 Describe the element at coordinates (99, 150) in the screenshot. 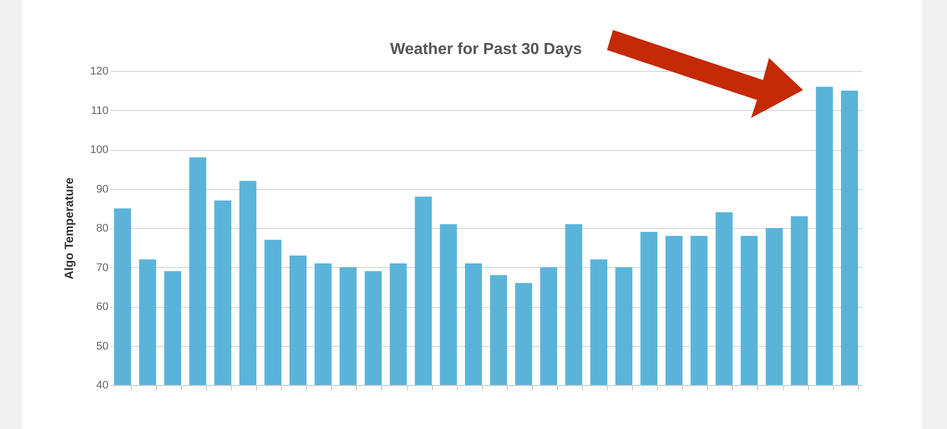

I see `y-tick-label: 100` at that location.